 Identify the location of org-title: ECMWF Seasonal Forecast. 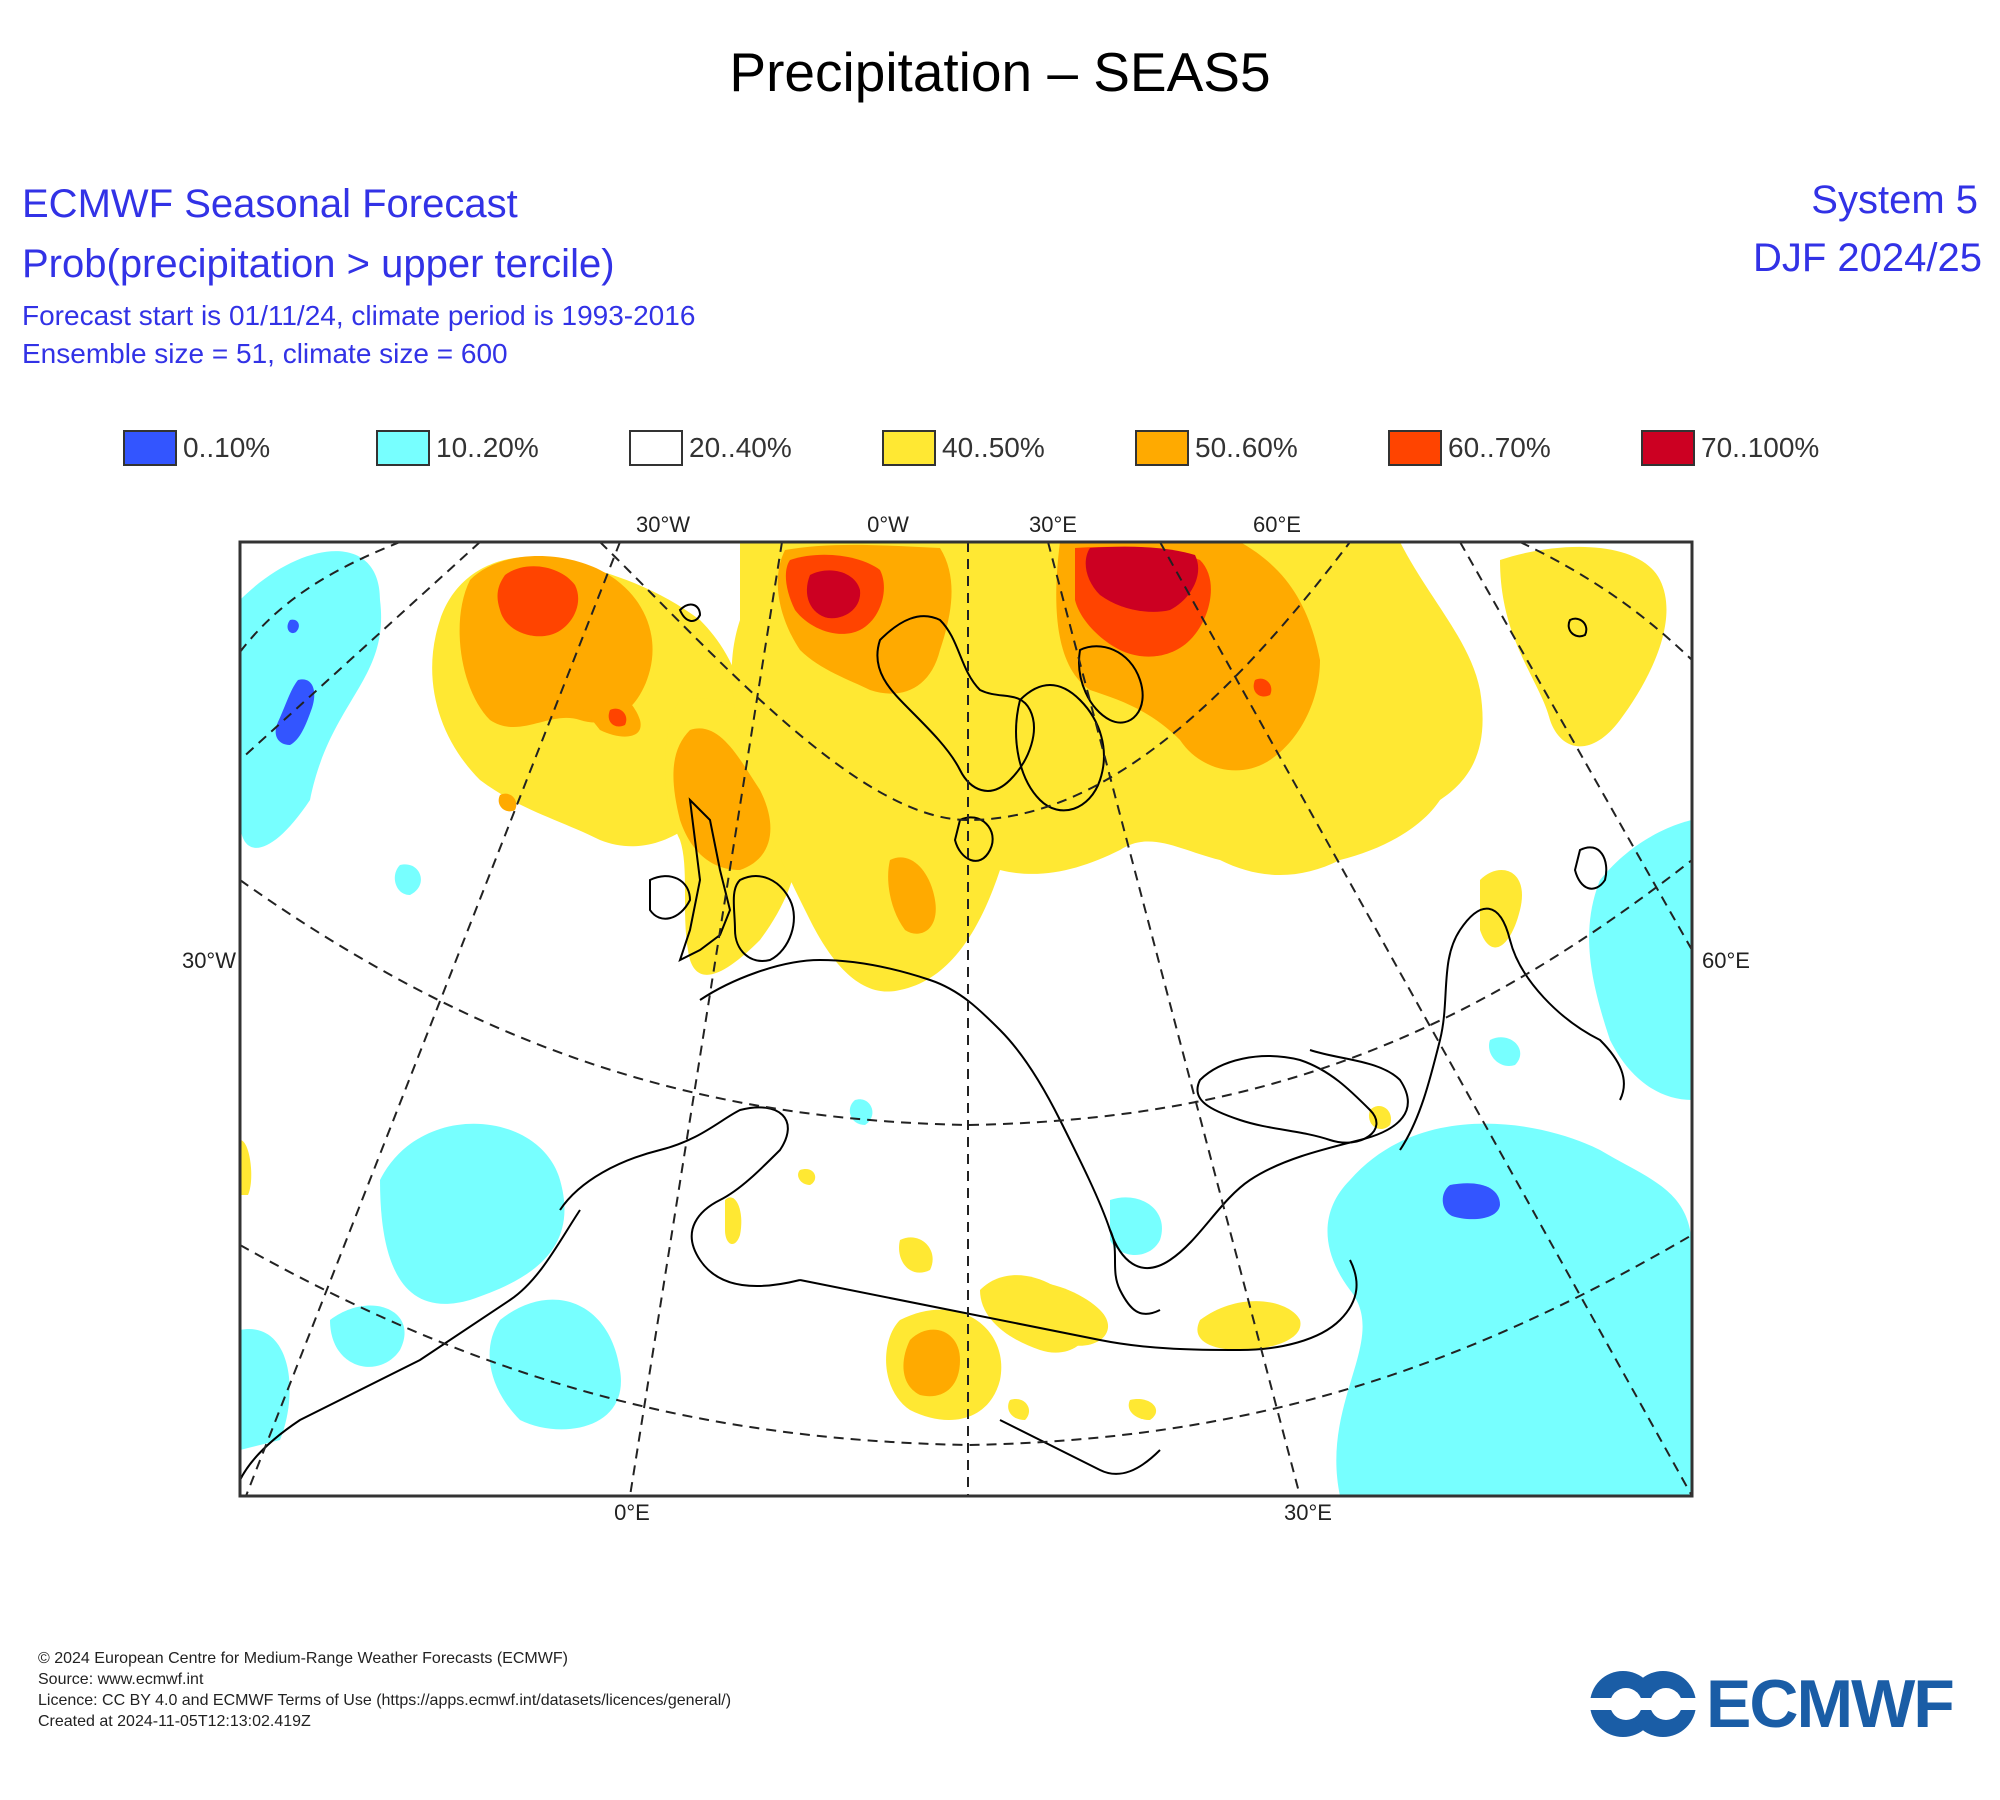
(270, 204).